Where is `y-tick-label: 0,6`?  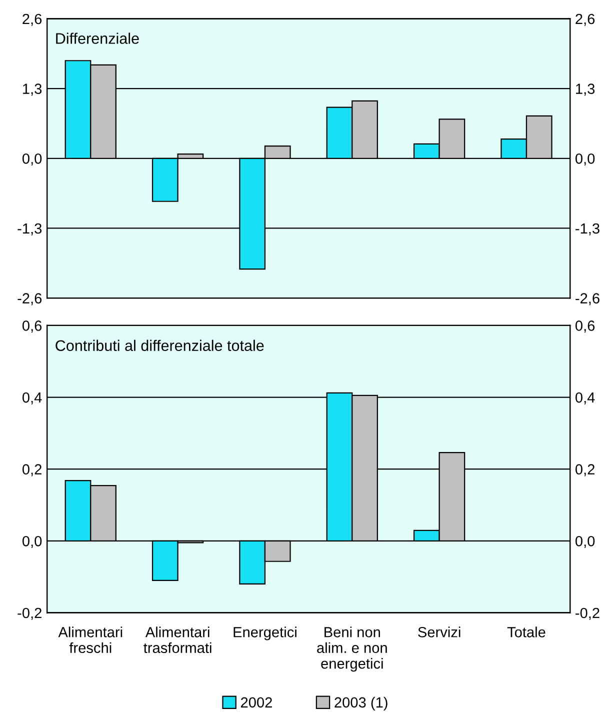 y-tick-label: 0,6 is located at coordinates (32, 326).